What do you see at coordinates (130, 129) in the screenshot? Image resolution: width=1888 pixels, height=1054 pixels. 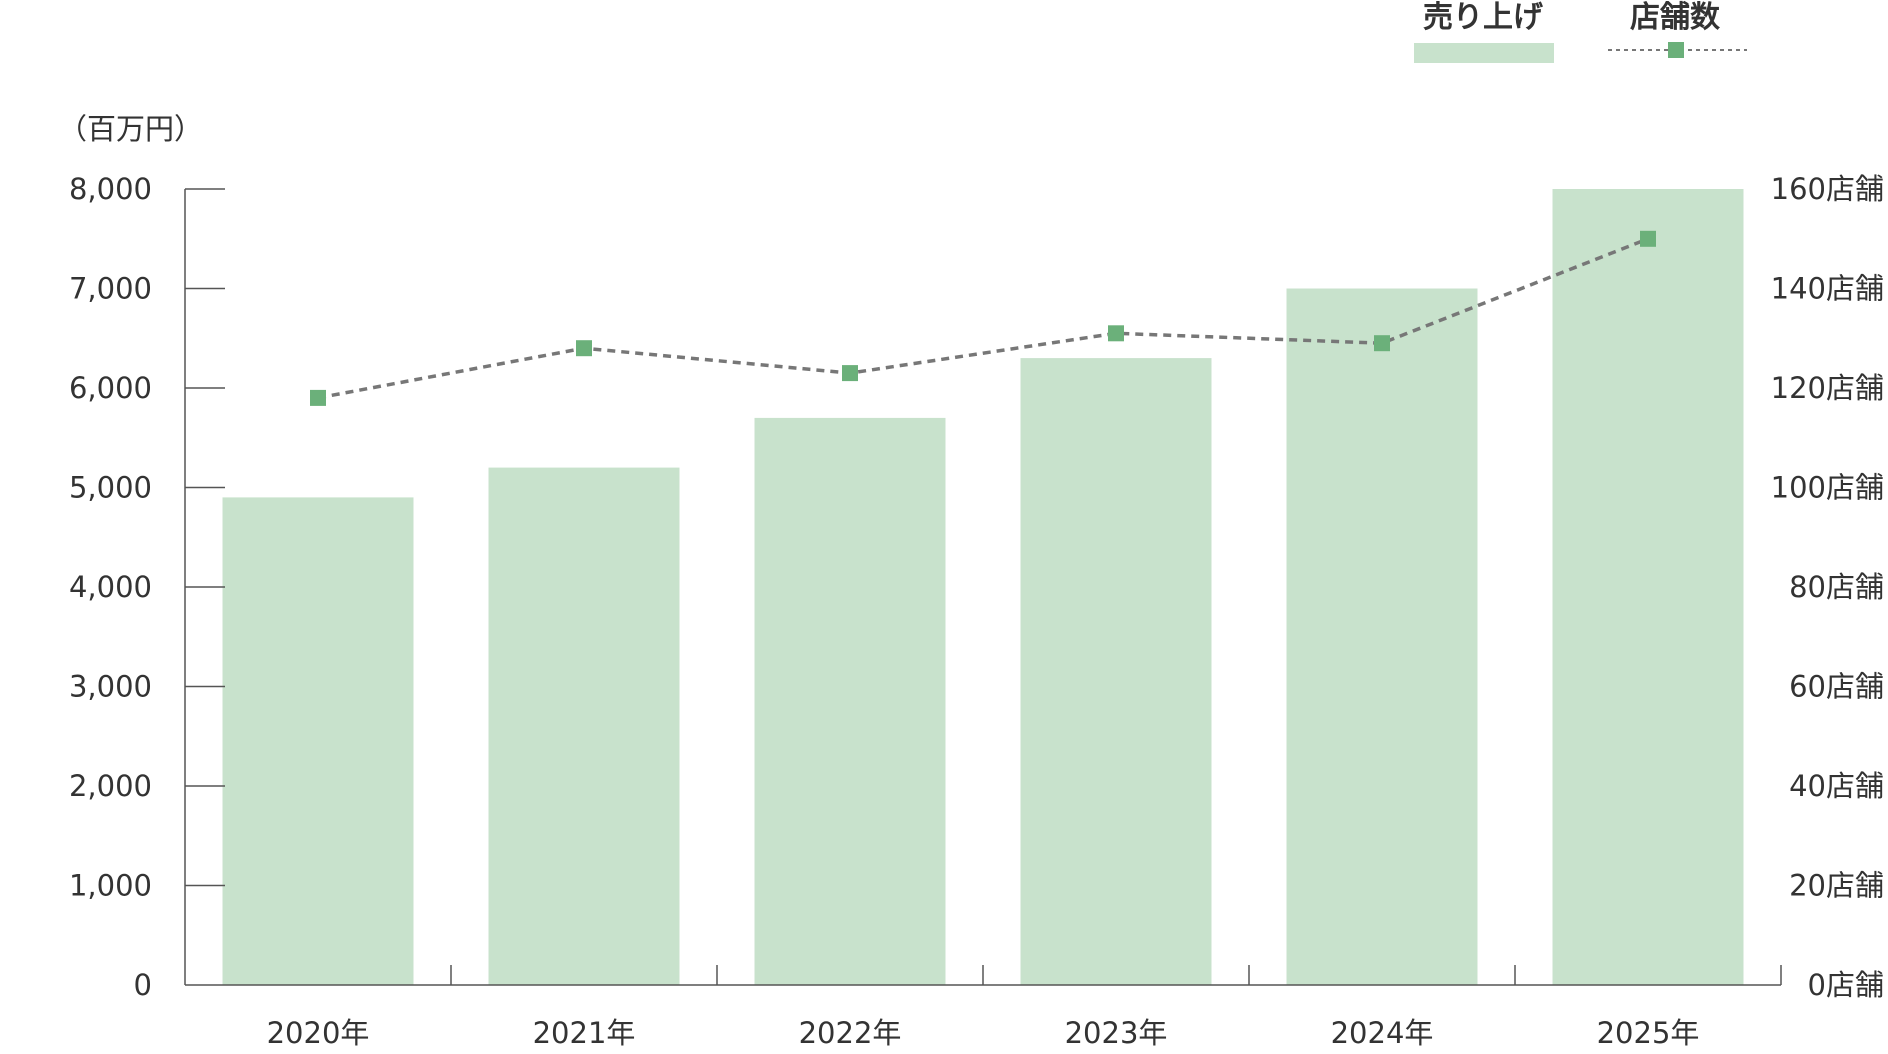 I see `left-axis-unit: （百万円）` at bounding box center [130, 129].